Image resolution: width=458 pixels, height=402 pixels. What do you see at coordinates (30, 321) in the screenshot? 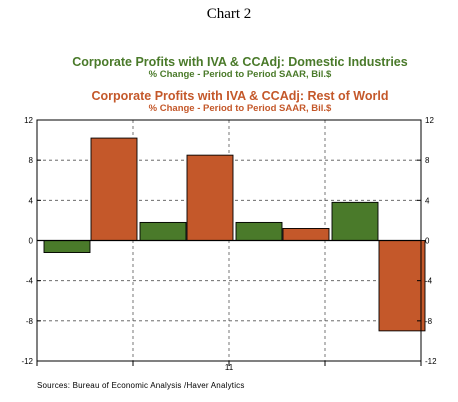
I see `y-tick-label-left: -8` at bounding box center [30, 321].